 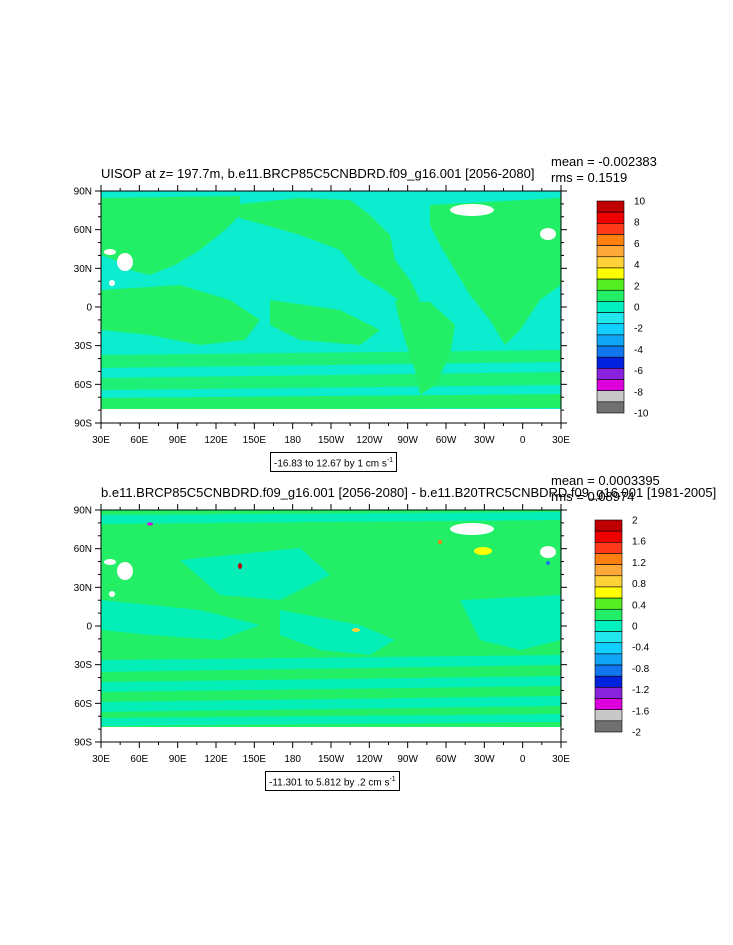 What do you see at coordinates (331, 303) in the screenshot?
I see `land-regions` at bounding box center [331, 303].